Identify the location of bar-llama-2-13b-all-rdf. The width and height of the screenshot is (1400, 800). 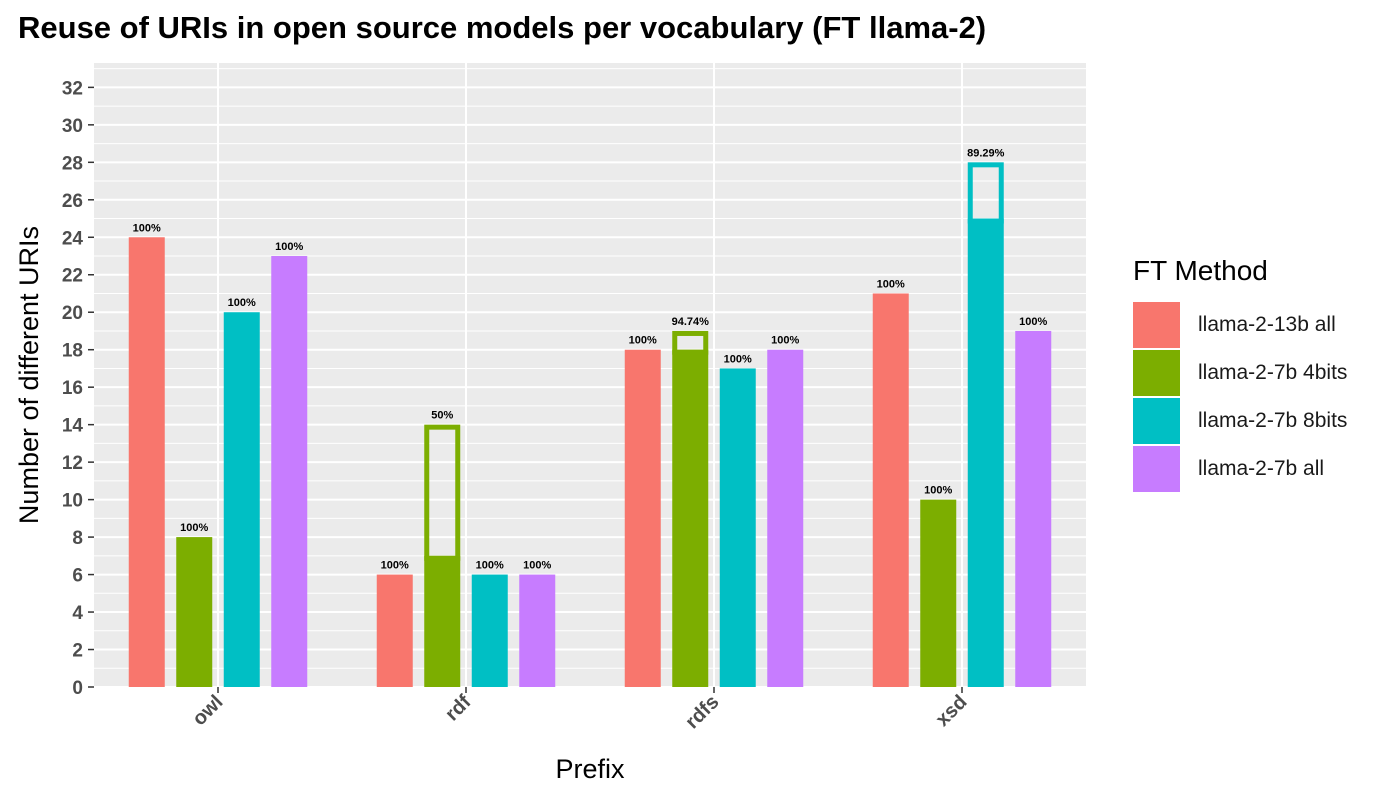
(394, 630).